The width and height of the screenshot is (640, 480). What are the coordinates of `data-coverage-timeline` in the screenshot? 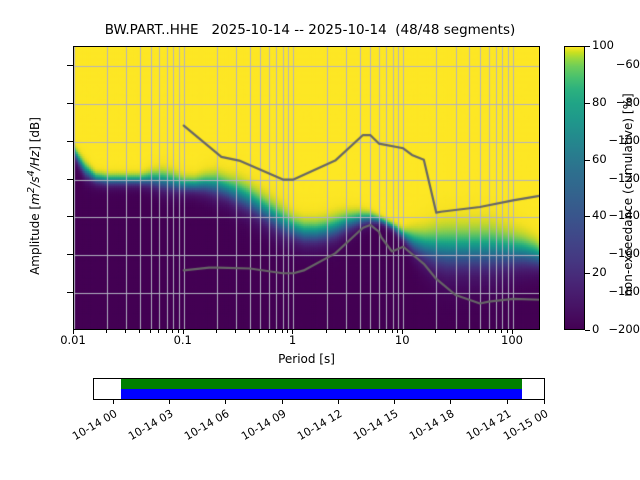 It's located at (319, 389).